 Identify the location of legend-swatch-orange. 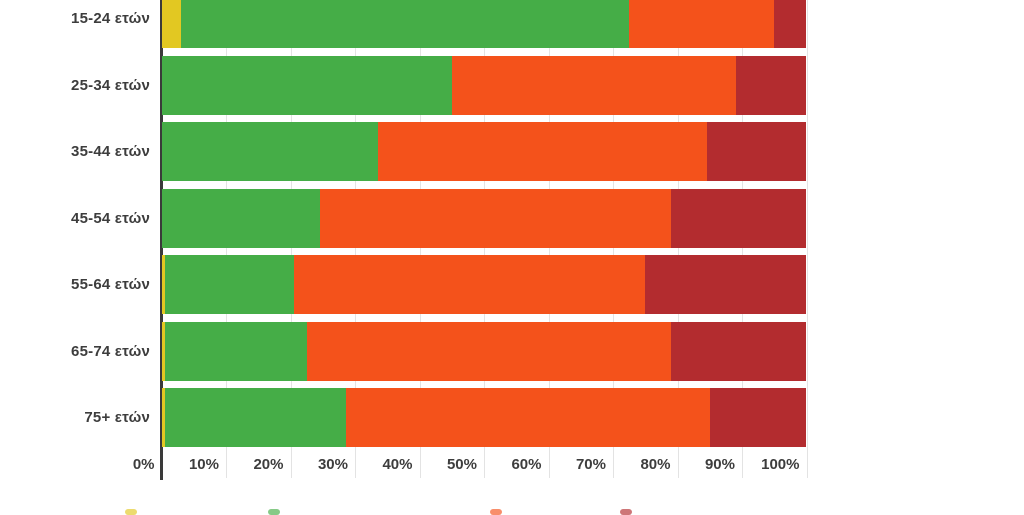
(496, 512).